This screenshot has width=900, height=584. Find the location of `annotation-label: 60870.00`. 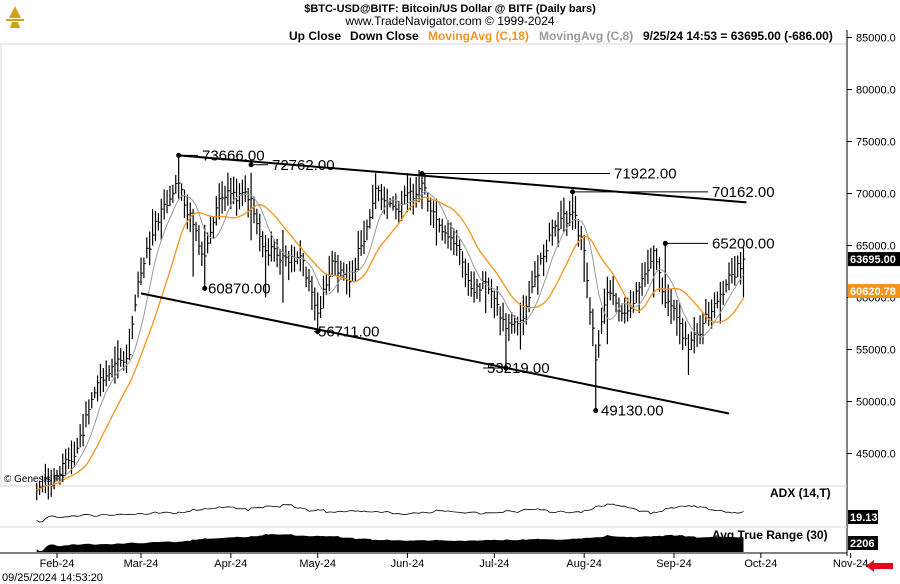

annotation-label: 60870.00 is located at coordinates (239, 288).